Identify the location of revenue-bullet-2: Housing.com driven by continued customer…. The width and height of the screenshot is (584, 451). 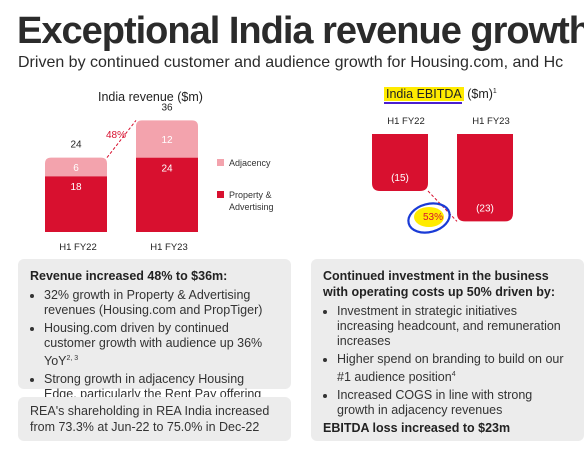
(161, 345).